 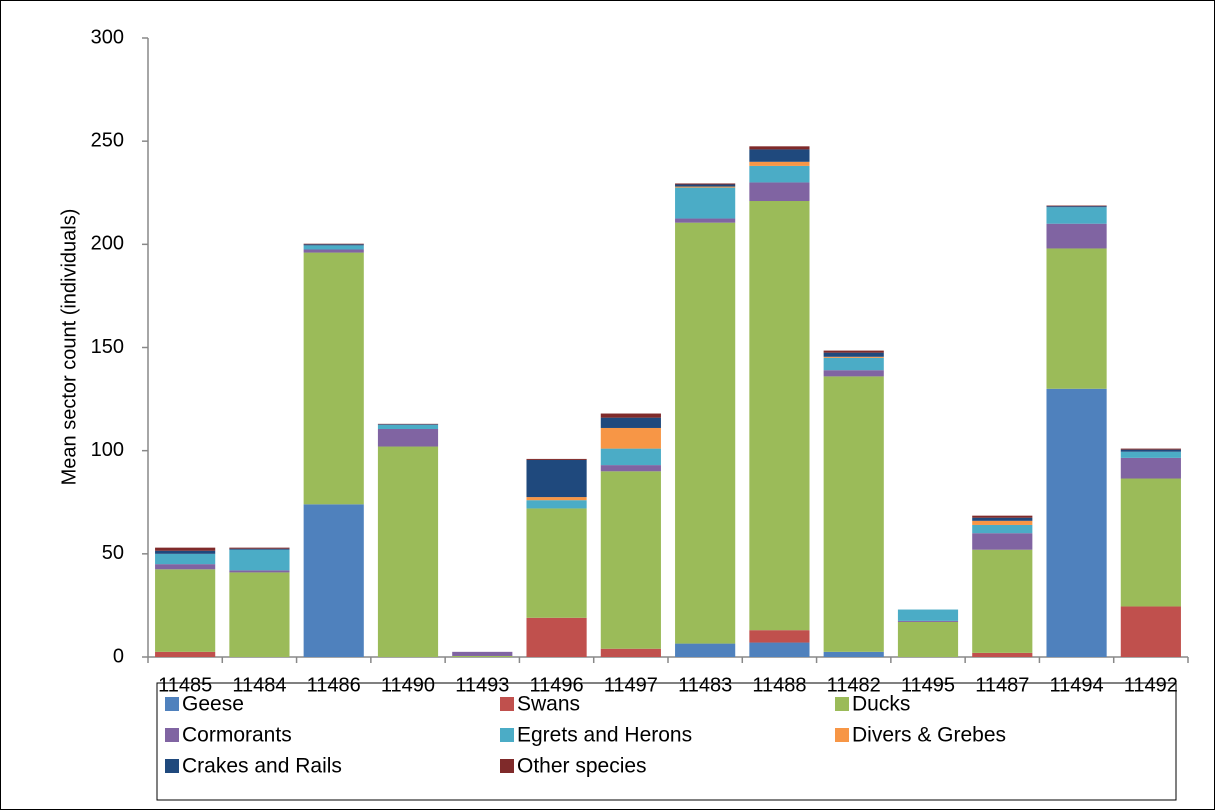 I want to click on y-tick-label: 100, so click(x=107, y=450).